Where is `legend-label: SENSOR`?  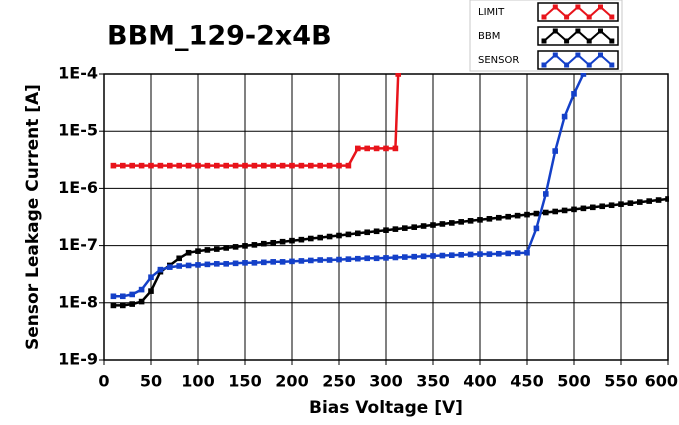 legend-label: SENSOR is located at coordinates (498, 60).